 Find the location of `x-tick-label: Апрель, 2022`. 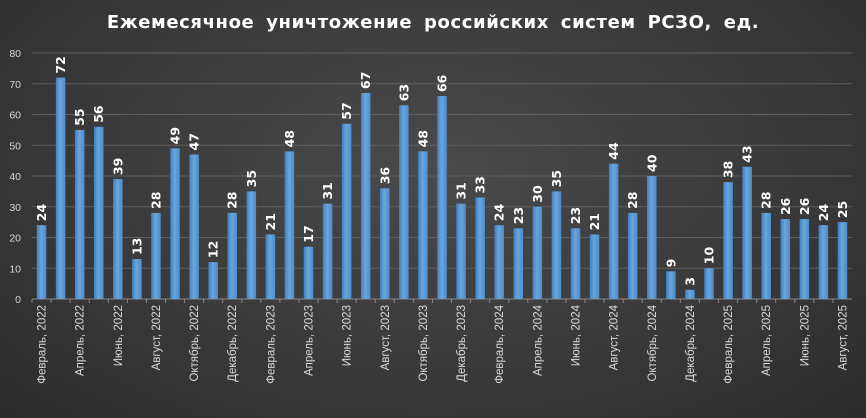

x-tick-label: Апрель, 2022 is located at coordinates (81, 340).